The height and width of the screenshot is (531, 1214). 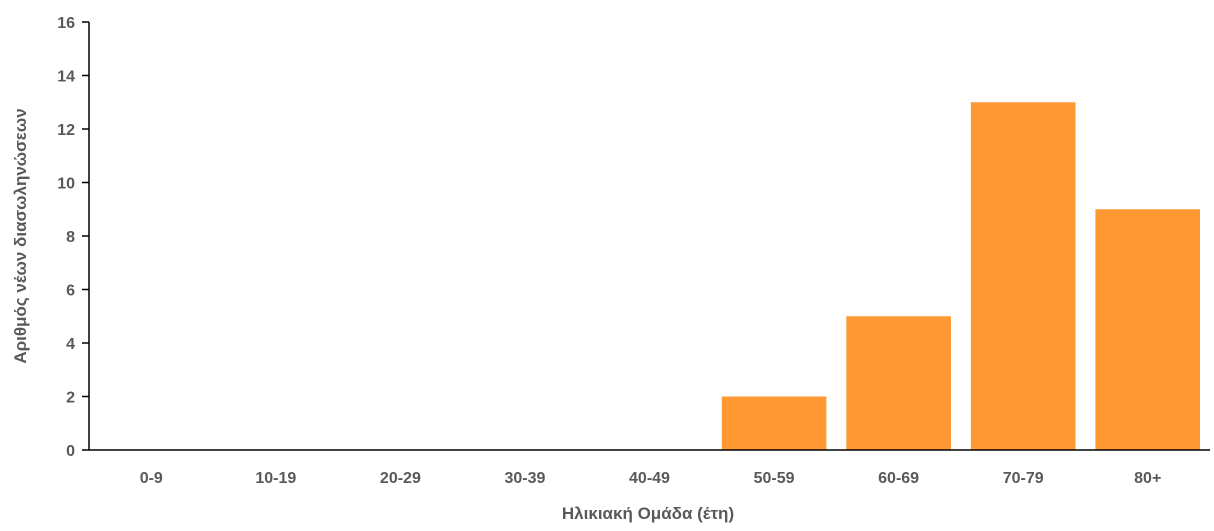 What do you see at coordinates (66, 184) in the screenshot?
I see `y-tick-label: 10` at bounding box center [66, 184].